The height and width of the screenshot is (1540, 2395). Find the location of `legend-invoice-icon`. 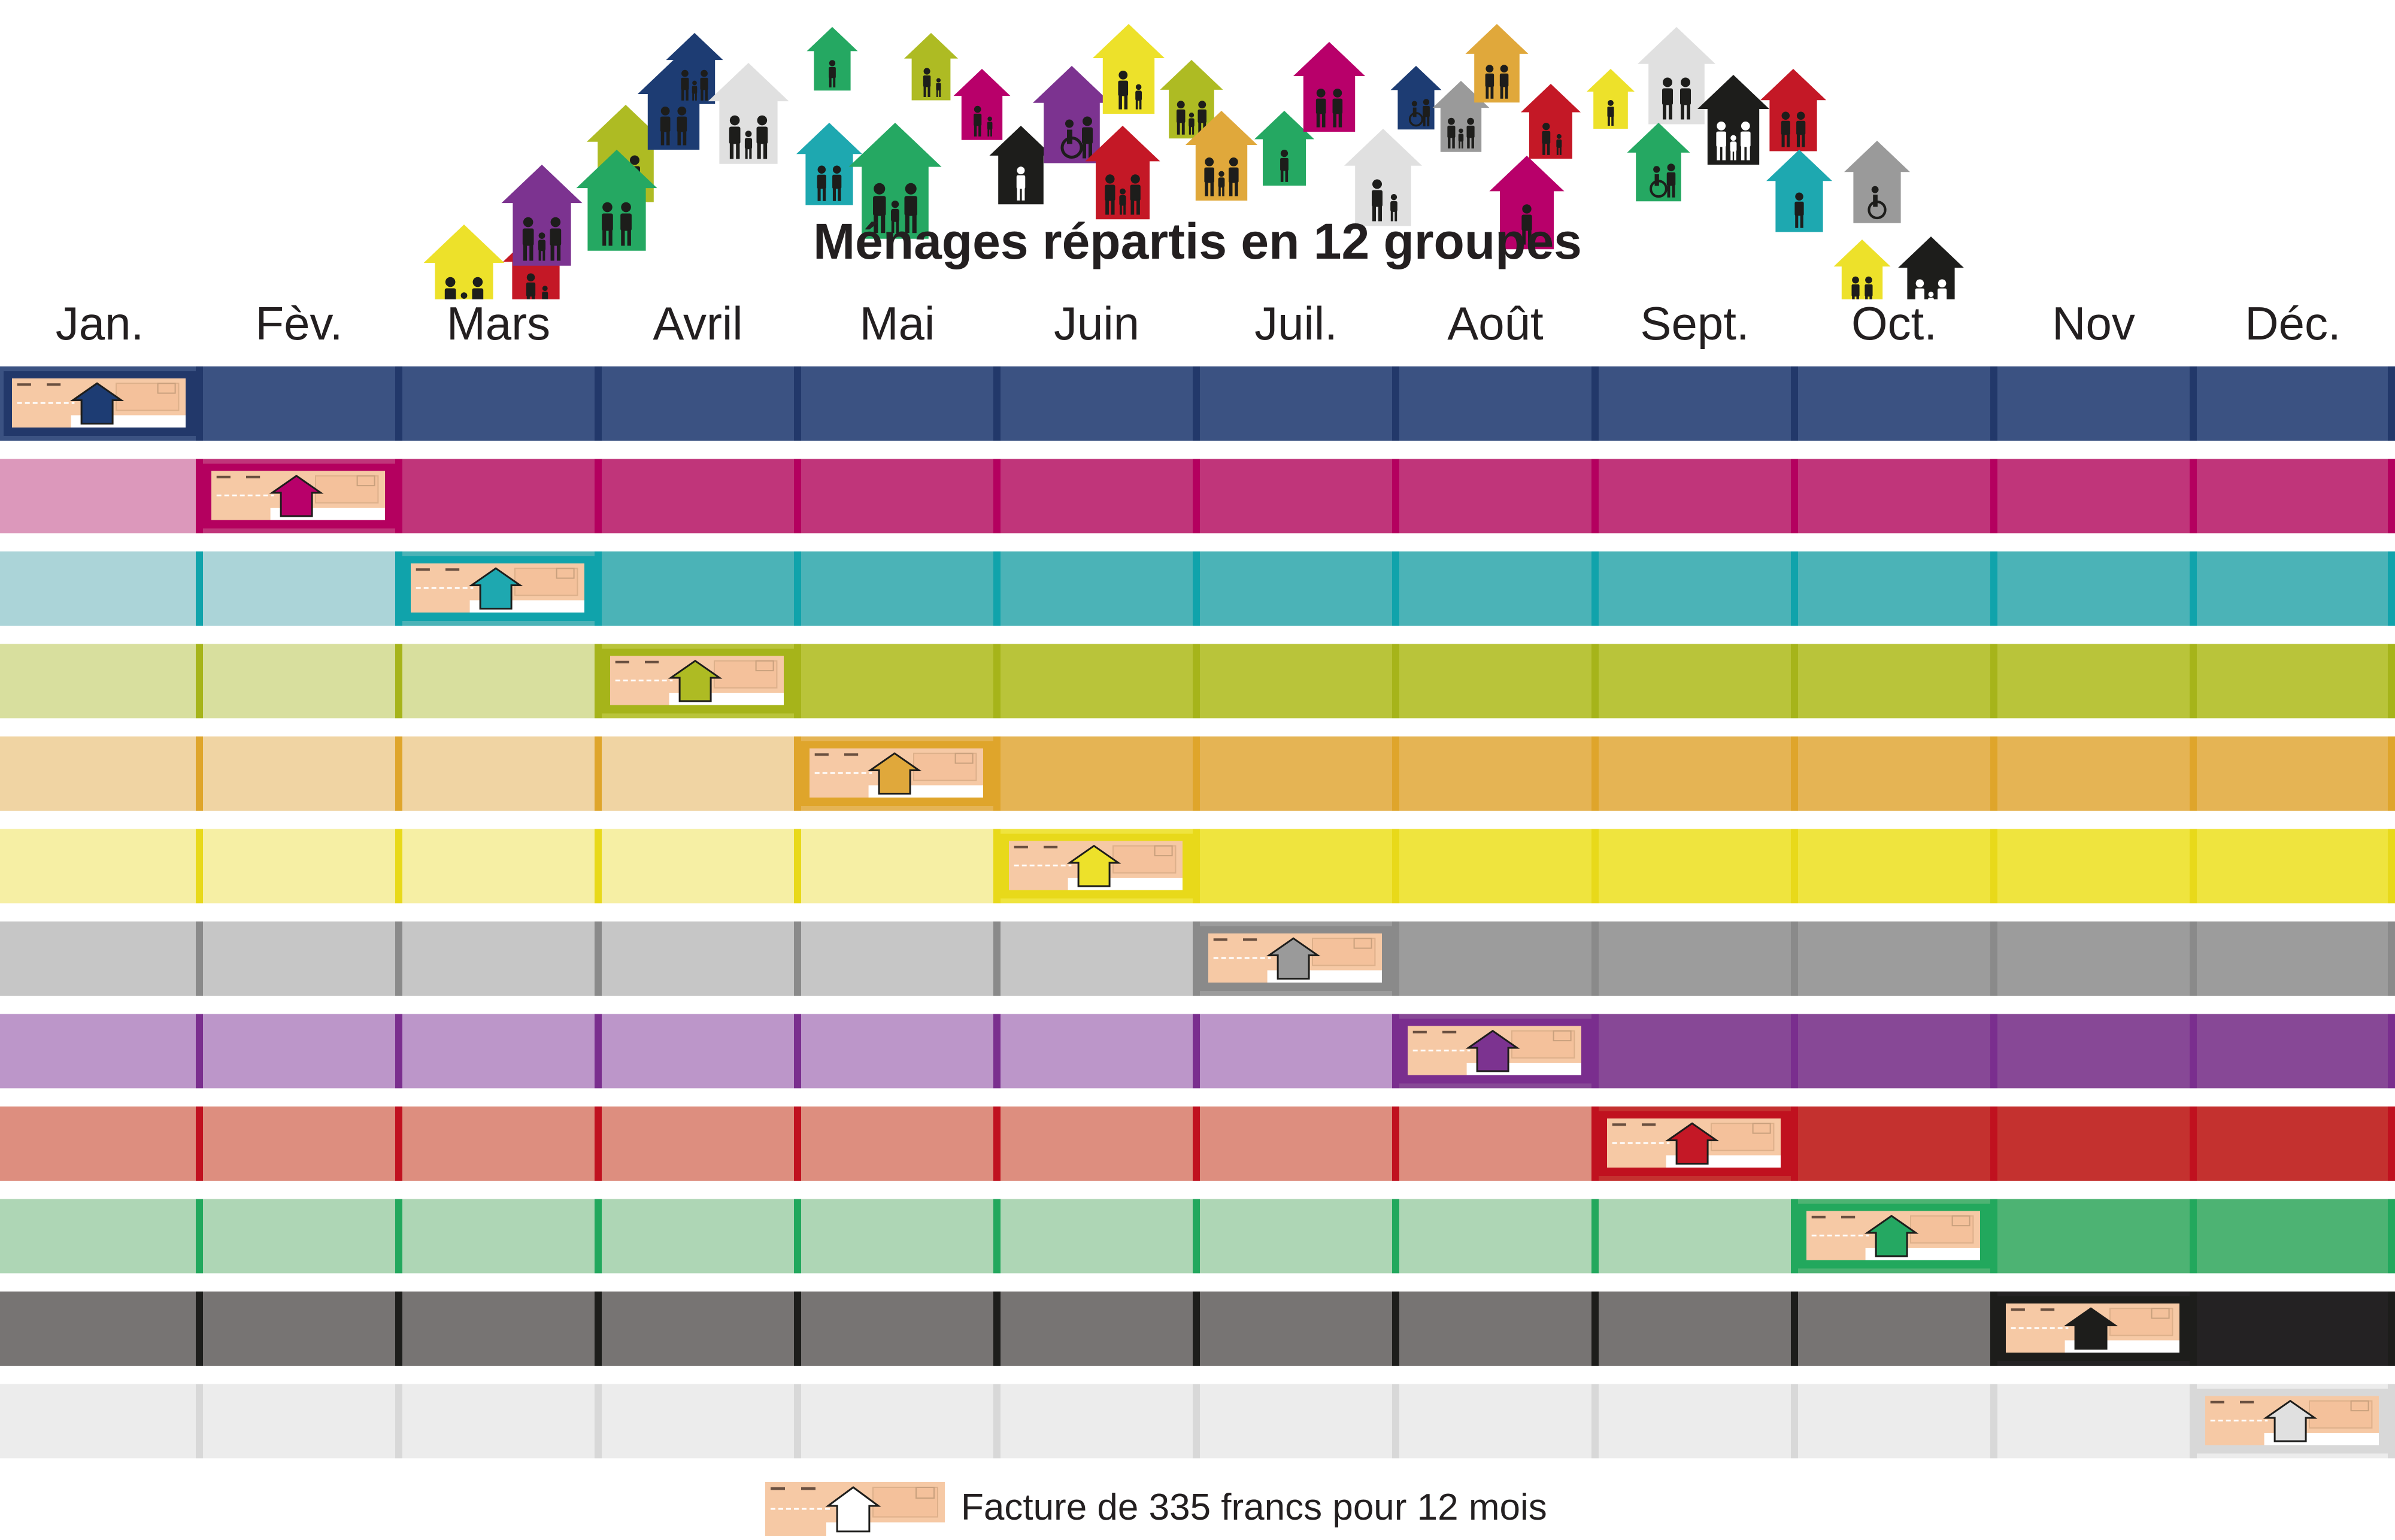

legend-invoice-icon is located at coordinates (855, 1509).